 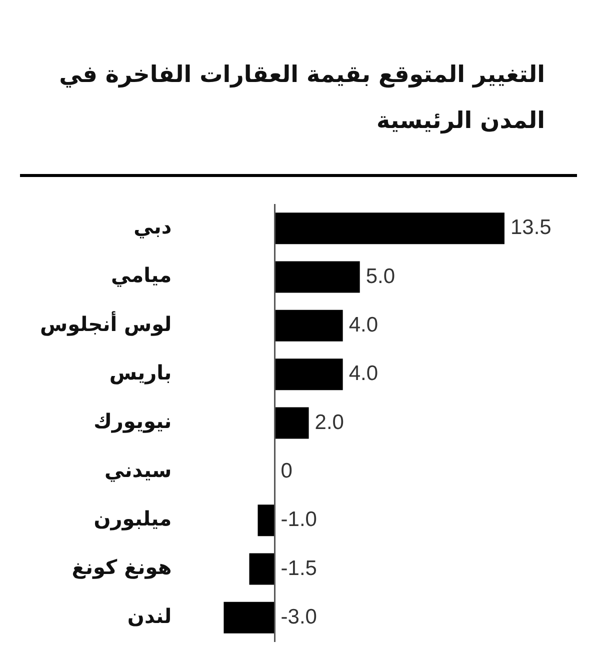 I want to click on chart-title: التغيير المتوقع بقيمة العقارات الفاخرة في المدن الرئيسية, so click(x=301, y=98).